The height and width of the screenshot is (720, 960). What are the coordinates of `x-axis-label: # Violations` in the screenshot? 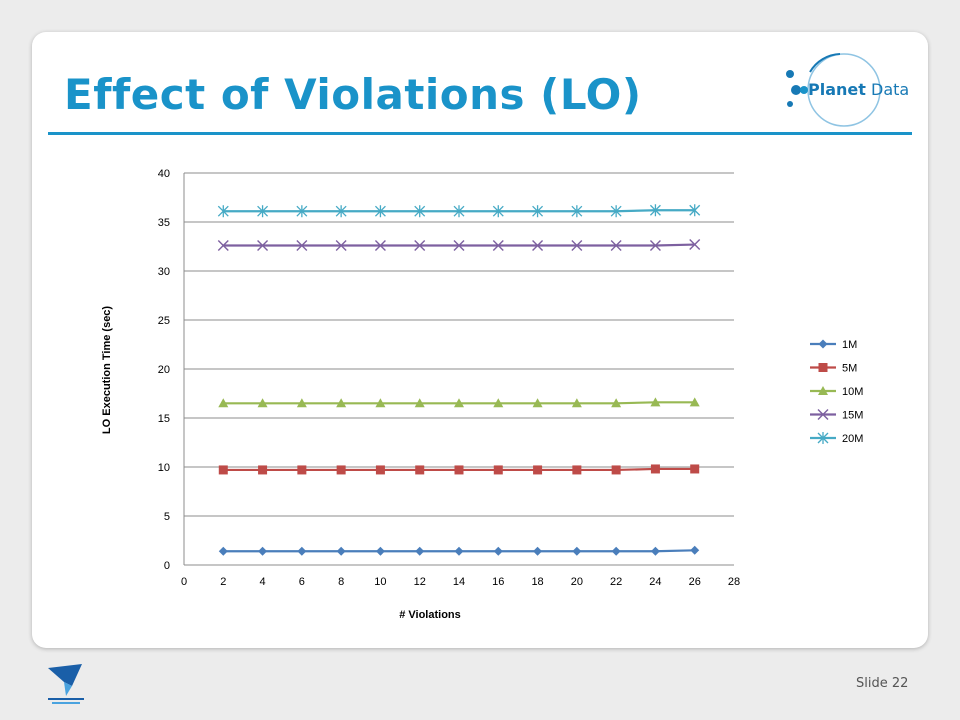 It's located at (430, 615).